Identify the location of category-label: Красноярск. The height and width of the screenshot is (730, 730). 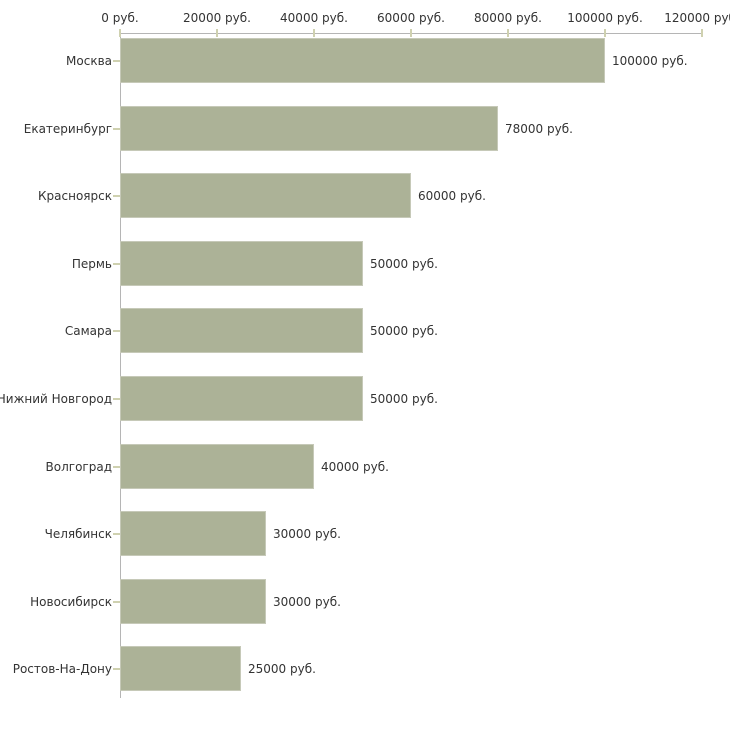
(75, 195).